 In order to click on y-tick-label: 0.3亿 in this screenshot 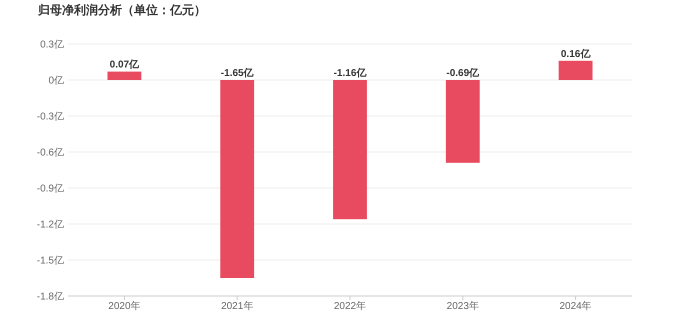, I will do `click(52, 45)`.